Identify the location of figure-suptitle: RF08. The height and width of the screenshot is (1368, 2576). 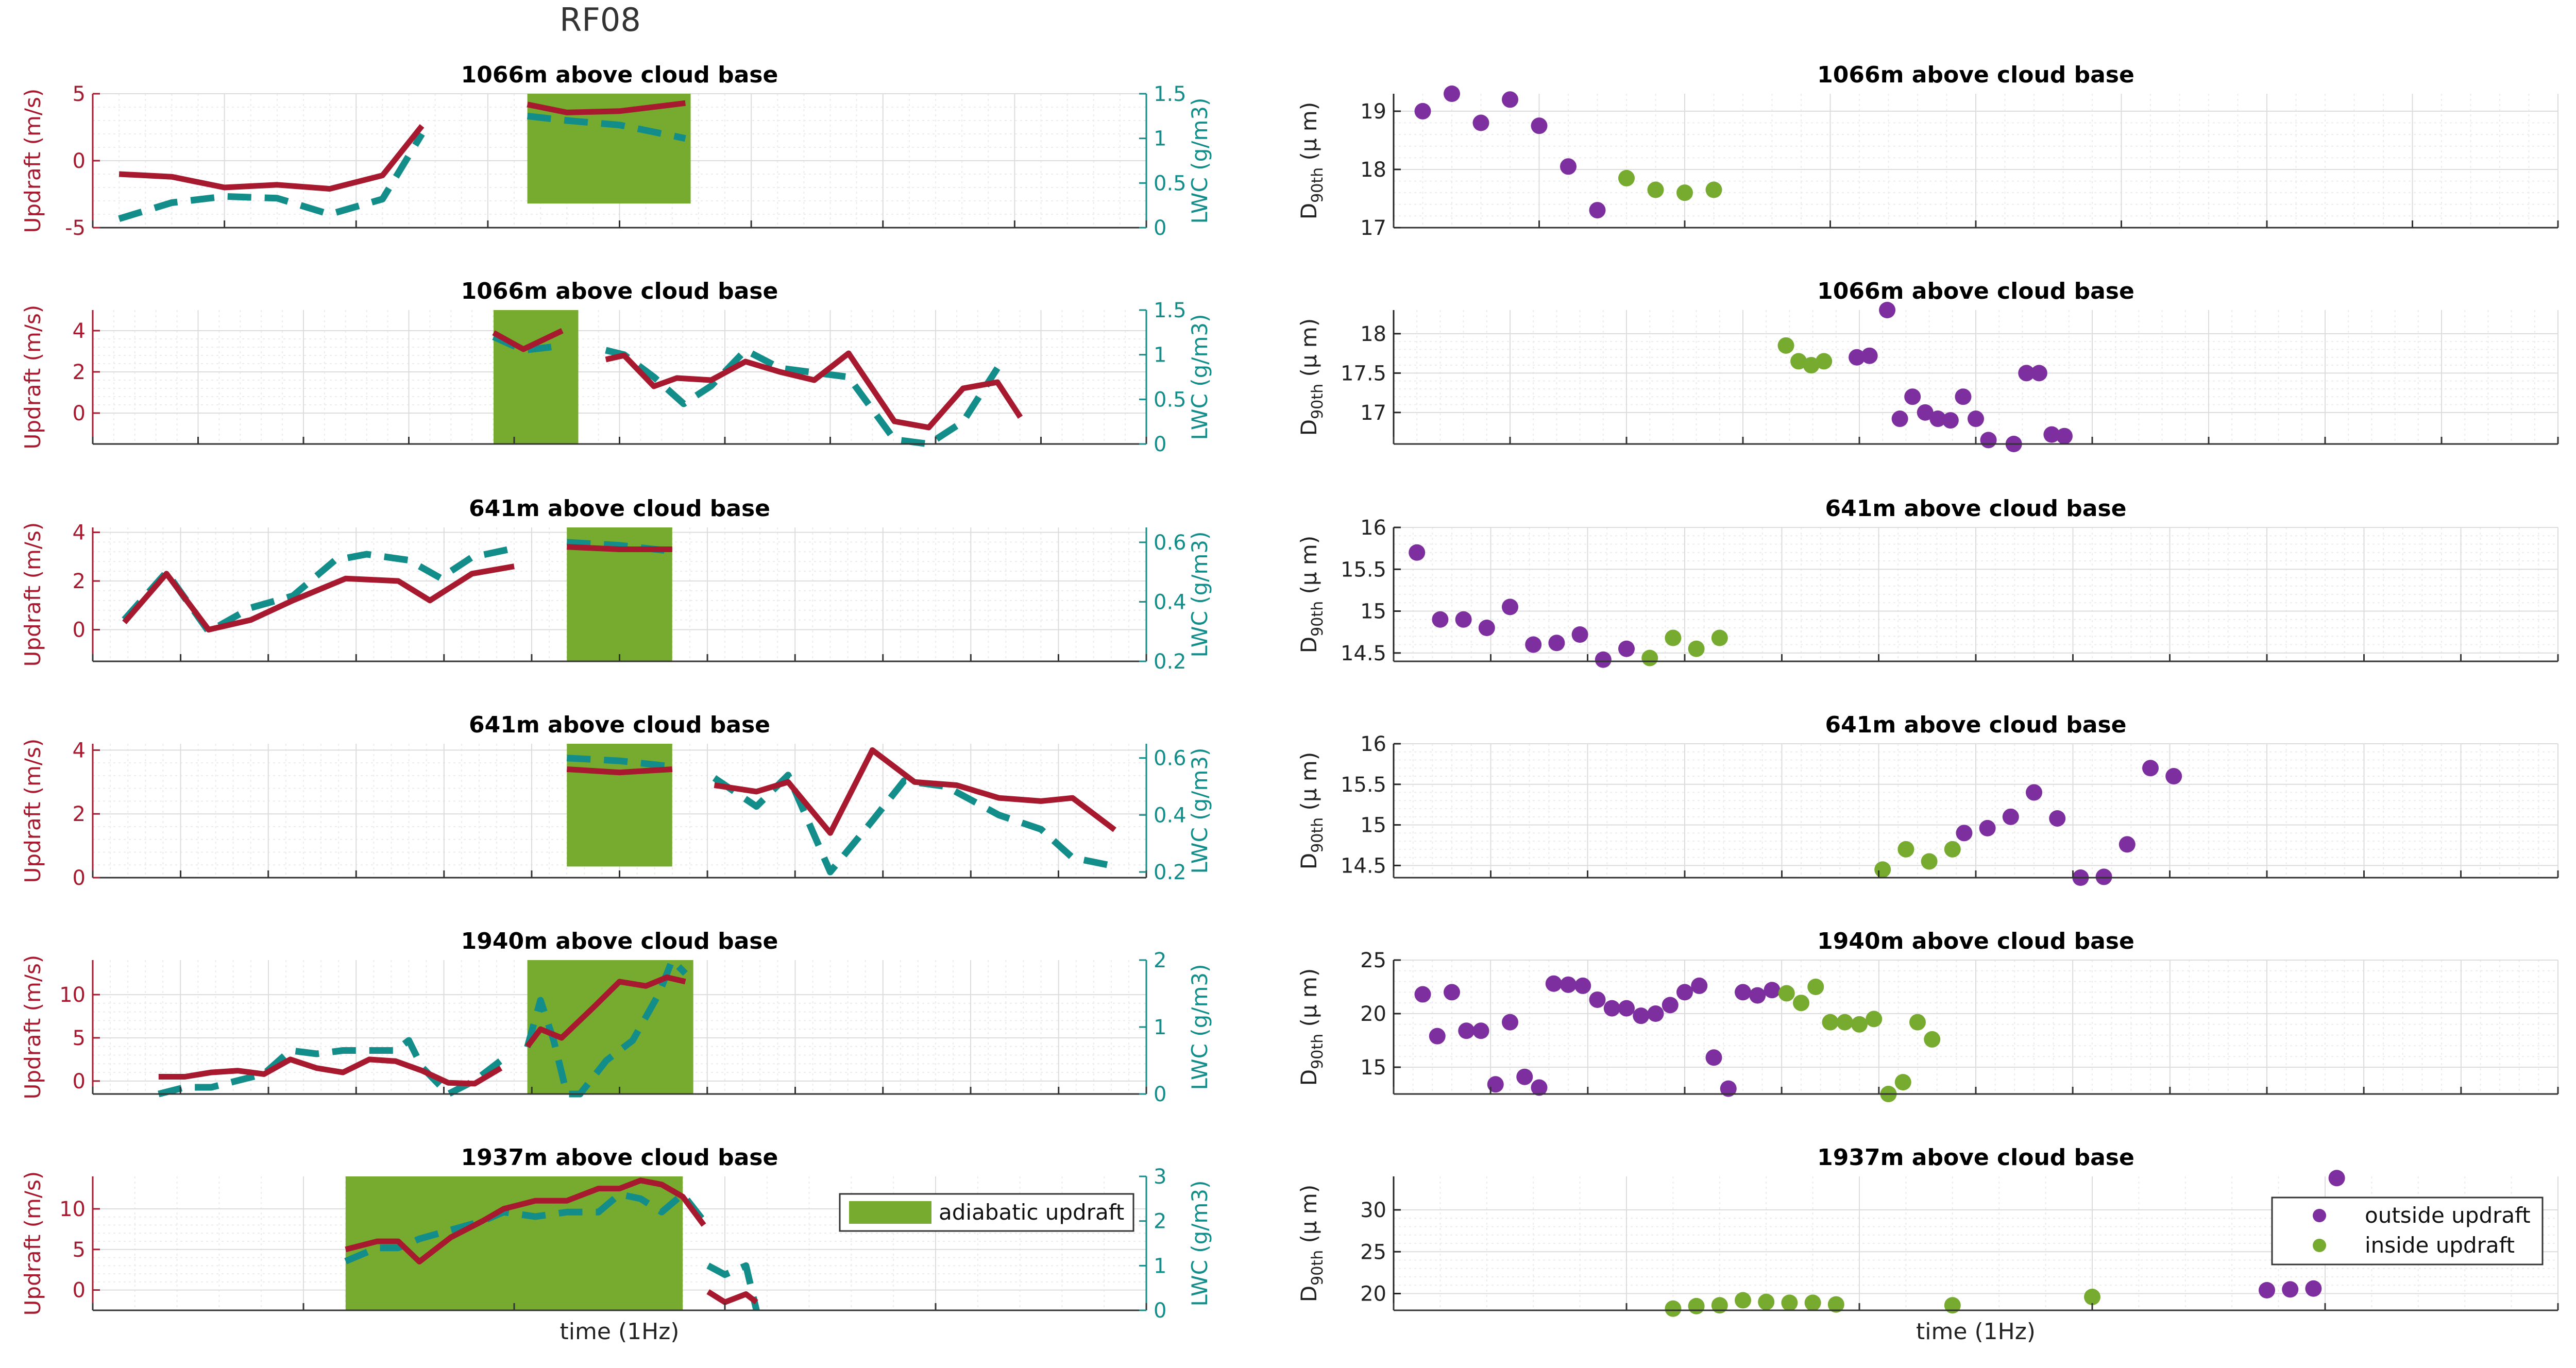
(600, 20).